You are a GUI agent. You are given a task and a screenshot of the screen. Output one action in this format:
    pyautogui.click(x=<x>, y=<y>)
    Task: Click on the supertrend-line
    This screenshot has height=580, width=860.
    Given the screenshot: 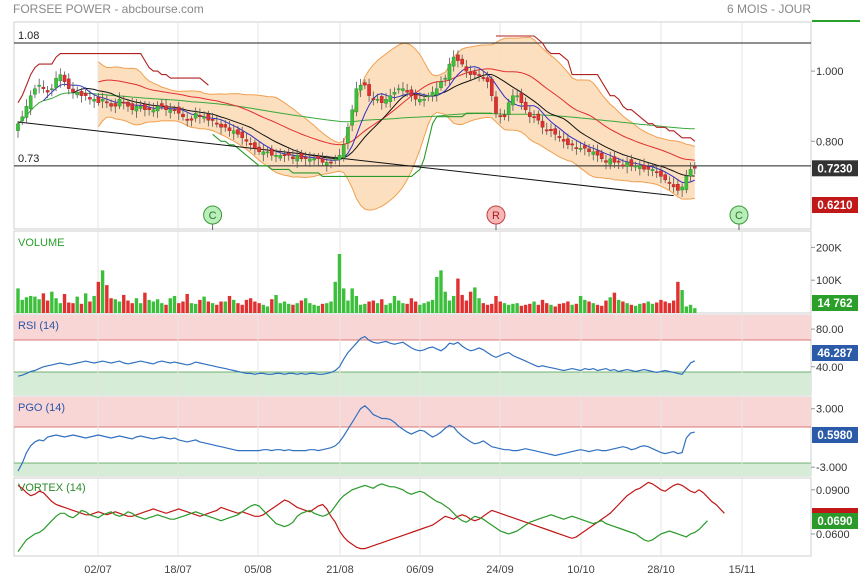 What is the action you would take?
    pyautogui.click(x=596, y=88)
    